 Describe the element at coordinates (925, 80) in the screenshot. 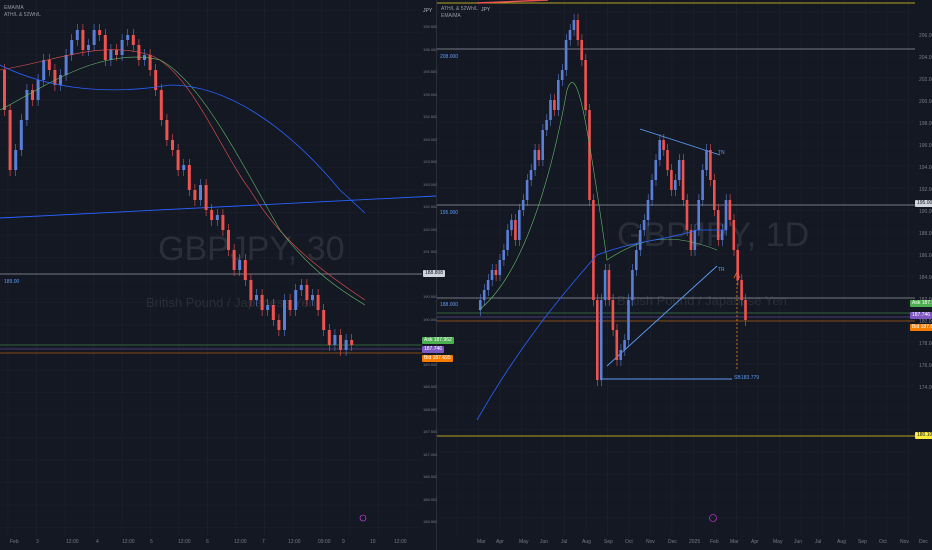

I see `right-price-tick: 202.000` at that location.